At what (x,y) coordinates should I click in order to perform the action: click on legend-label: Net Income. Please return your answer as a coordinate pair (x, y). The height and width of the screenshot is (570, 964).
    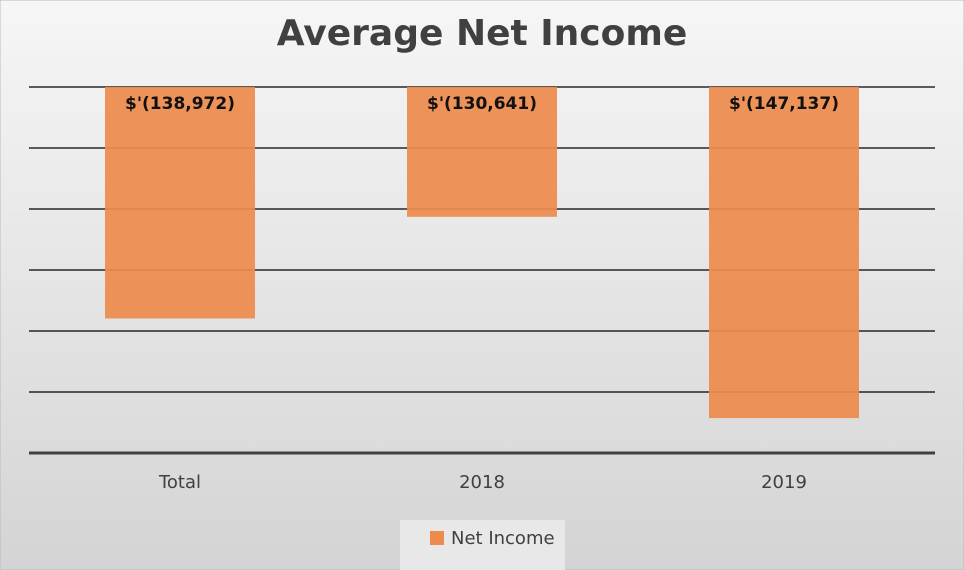
    Looking at the image, I should click on (503, 538).